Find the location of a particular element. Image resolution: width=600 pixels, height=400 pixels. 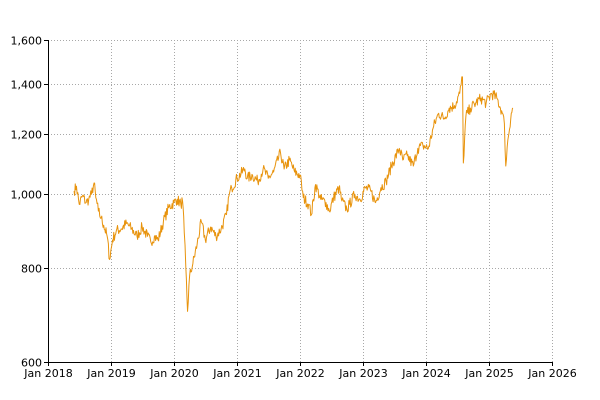

y-tick-label: 800 is located at coordinates (31, 269).